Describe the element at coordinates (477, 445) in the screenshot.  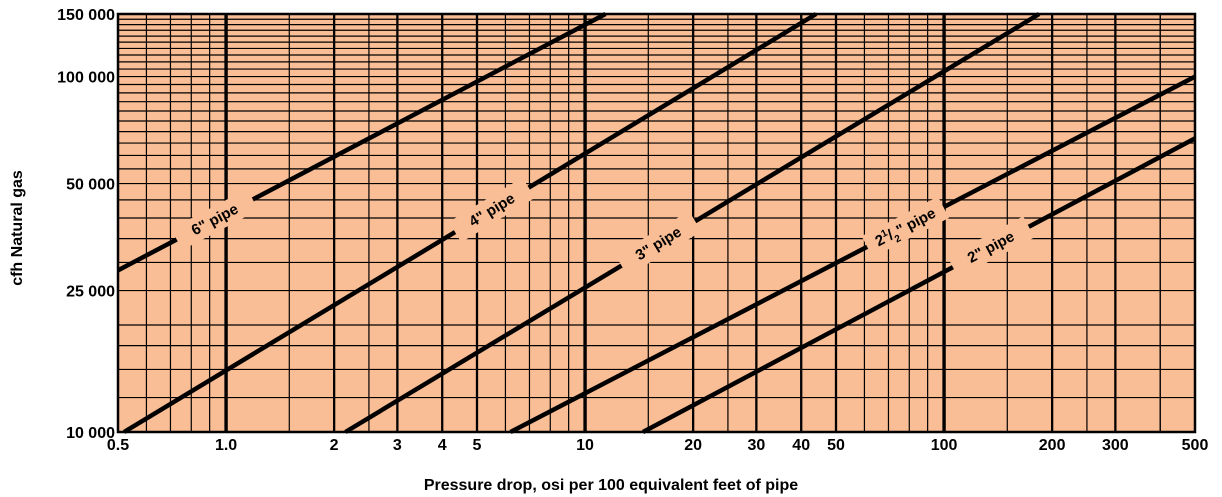
I see `x-tick-label: 5` at that location.